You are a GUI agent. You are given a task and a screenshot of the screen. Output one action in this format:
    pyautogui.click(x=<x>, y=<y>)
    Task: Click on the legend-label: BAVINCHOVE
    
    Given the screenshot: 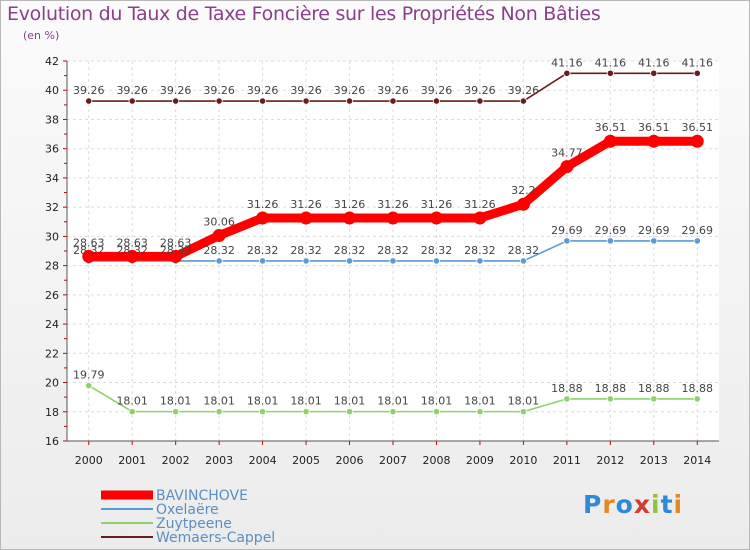 What is the action you would take?
    pyautogui.click(x=202, y=496)
    